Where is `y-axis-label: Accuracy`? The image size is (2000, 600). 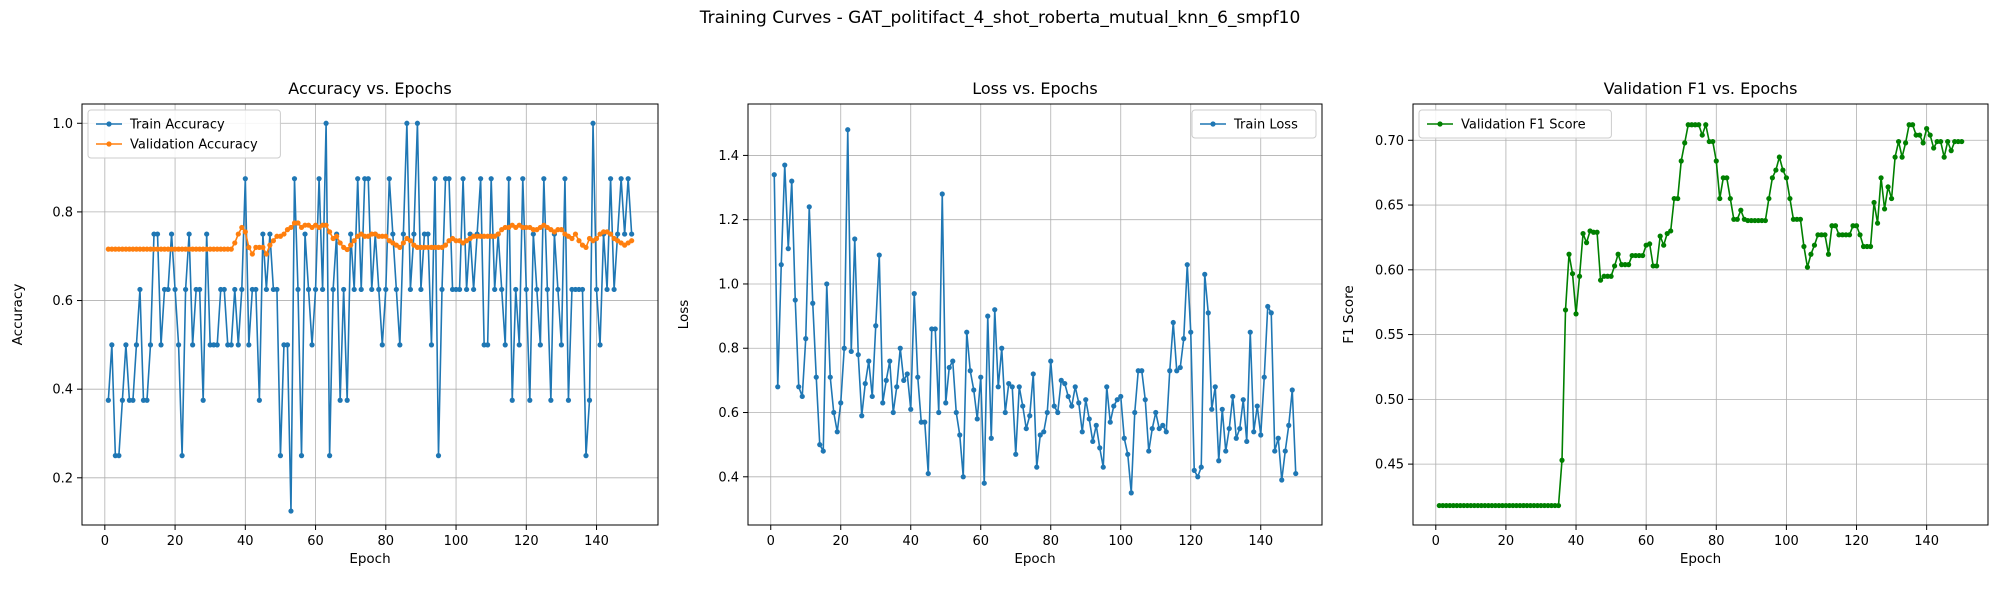
y-axis-label: Accuracy is located at coordinates (18, 315).